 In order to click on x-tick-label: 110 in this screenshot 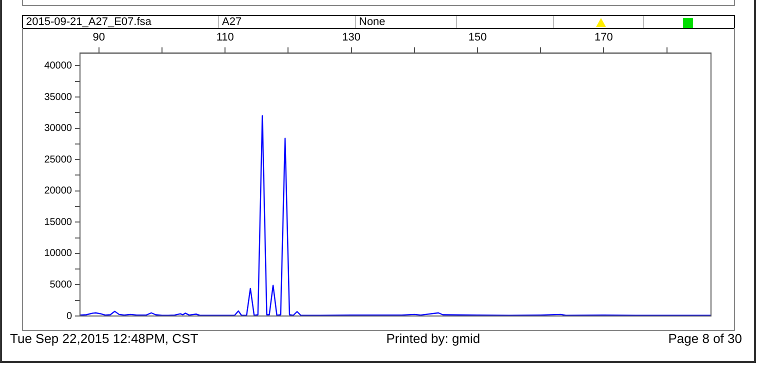, I will do `click(225, 38)`.